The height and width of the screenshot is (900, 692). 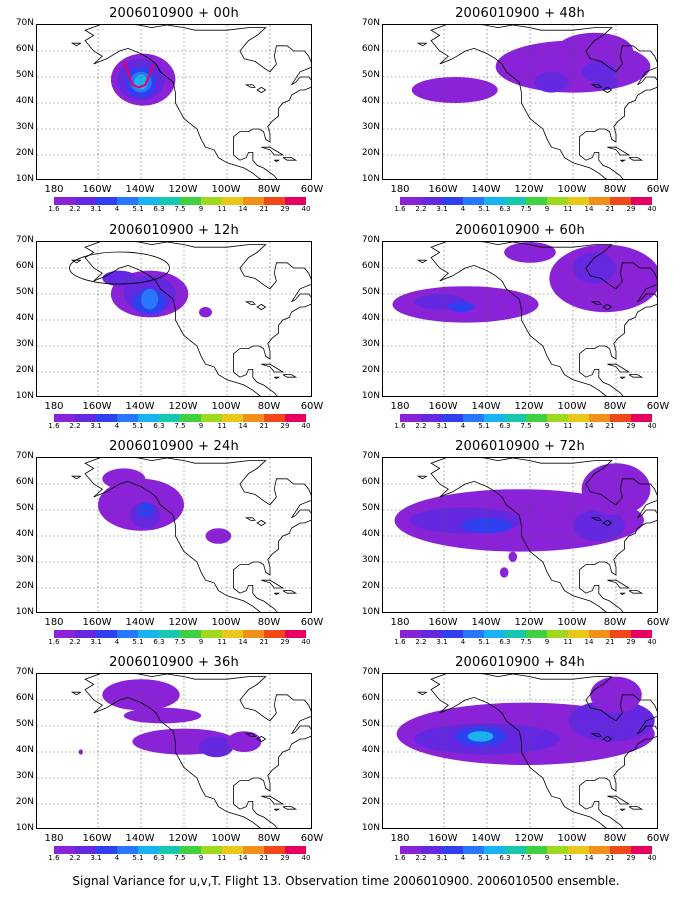 What do you see at coordinates (520, 446) in the screenshot?
I see `panel-title: 2006010900 + 72h` at bounding box center [520, 446].